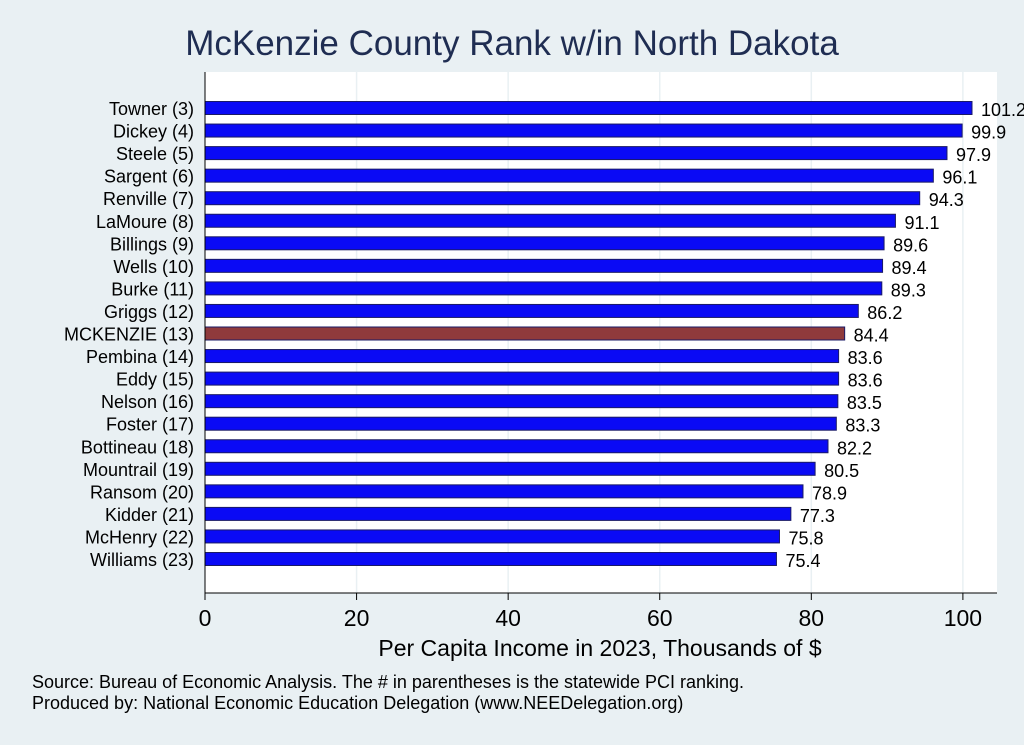  Describe the element at coordinates (152, 244) in the screenshot. I see `category-label: Billings (9)` at that location.